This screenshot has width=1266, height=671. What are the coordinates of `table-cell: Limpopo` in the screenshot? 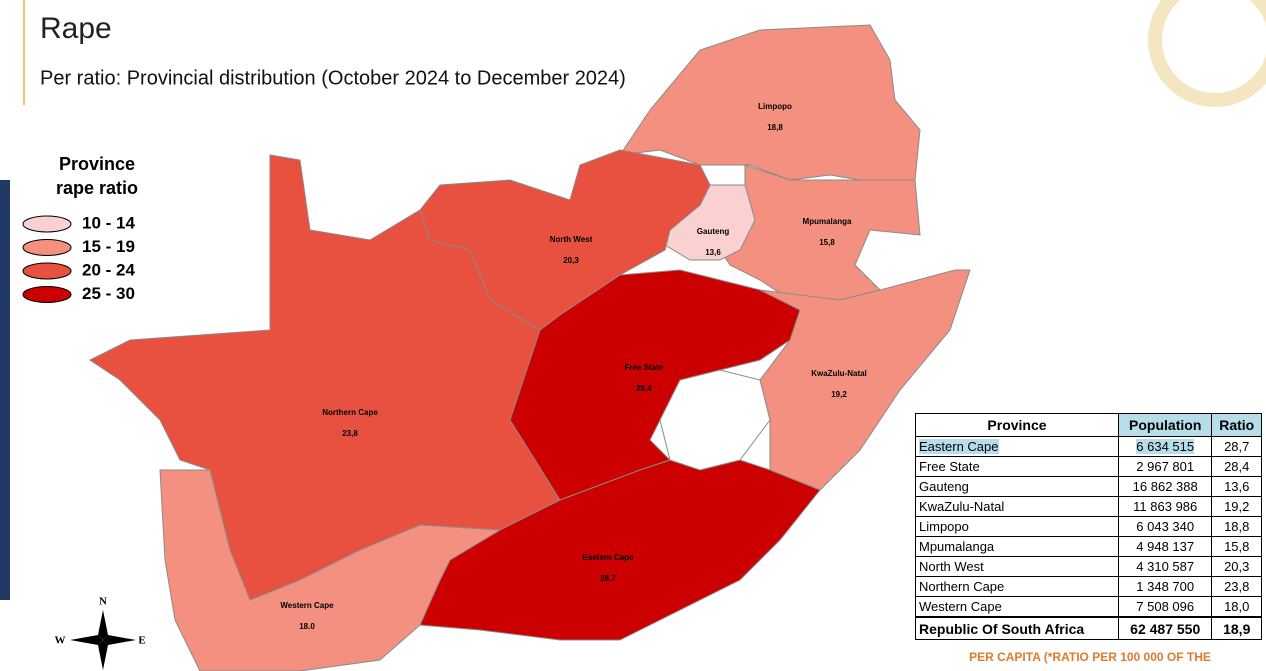 It's located at (1017, 526).